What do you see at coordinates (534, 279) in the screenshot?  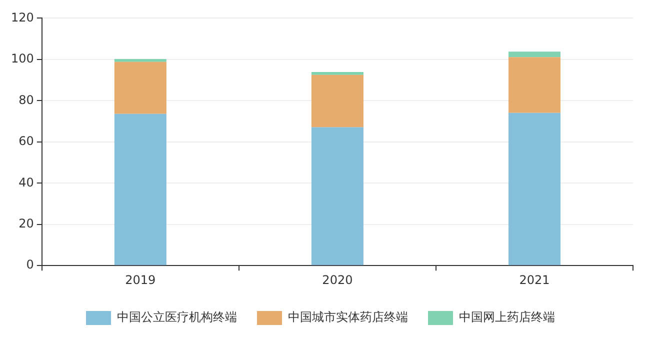 I see `x-tick-label: 2021` at bounding box center [534, 279].